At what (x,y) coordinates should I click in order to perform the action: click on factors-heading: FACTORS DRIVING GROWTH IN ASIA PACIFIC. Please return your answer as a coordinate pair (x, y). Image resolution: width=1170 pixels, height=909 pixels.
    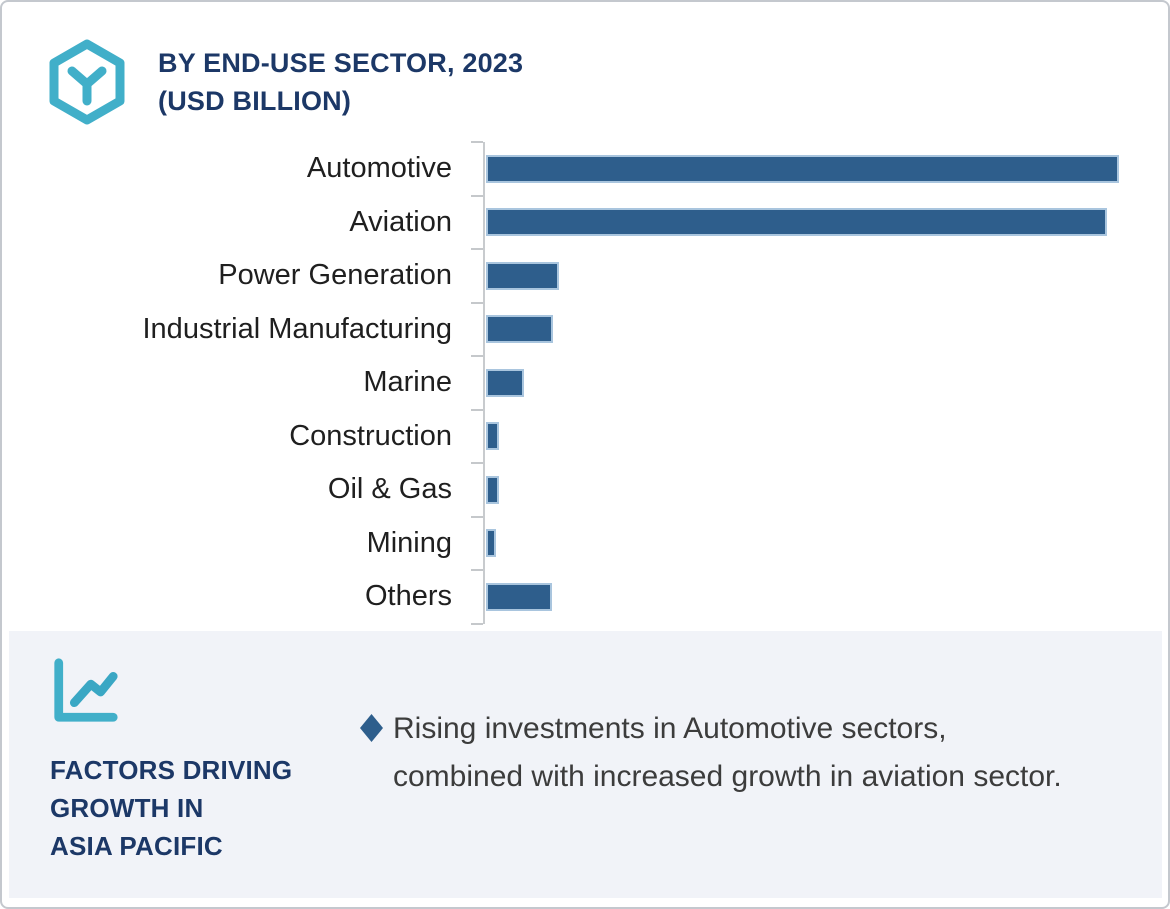
    Looking at the image, I should click on (171, 808).